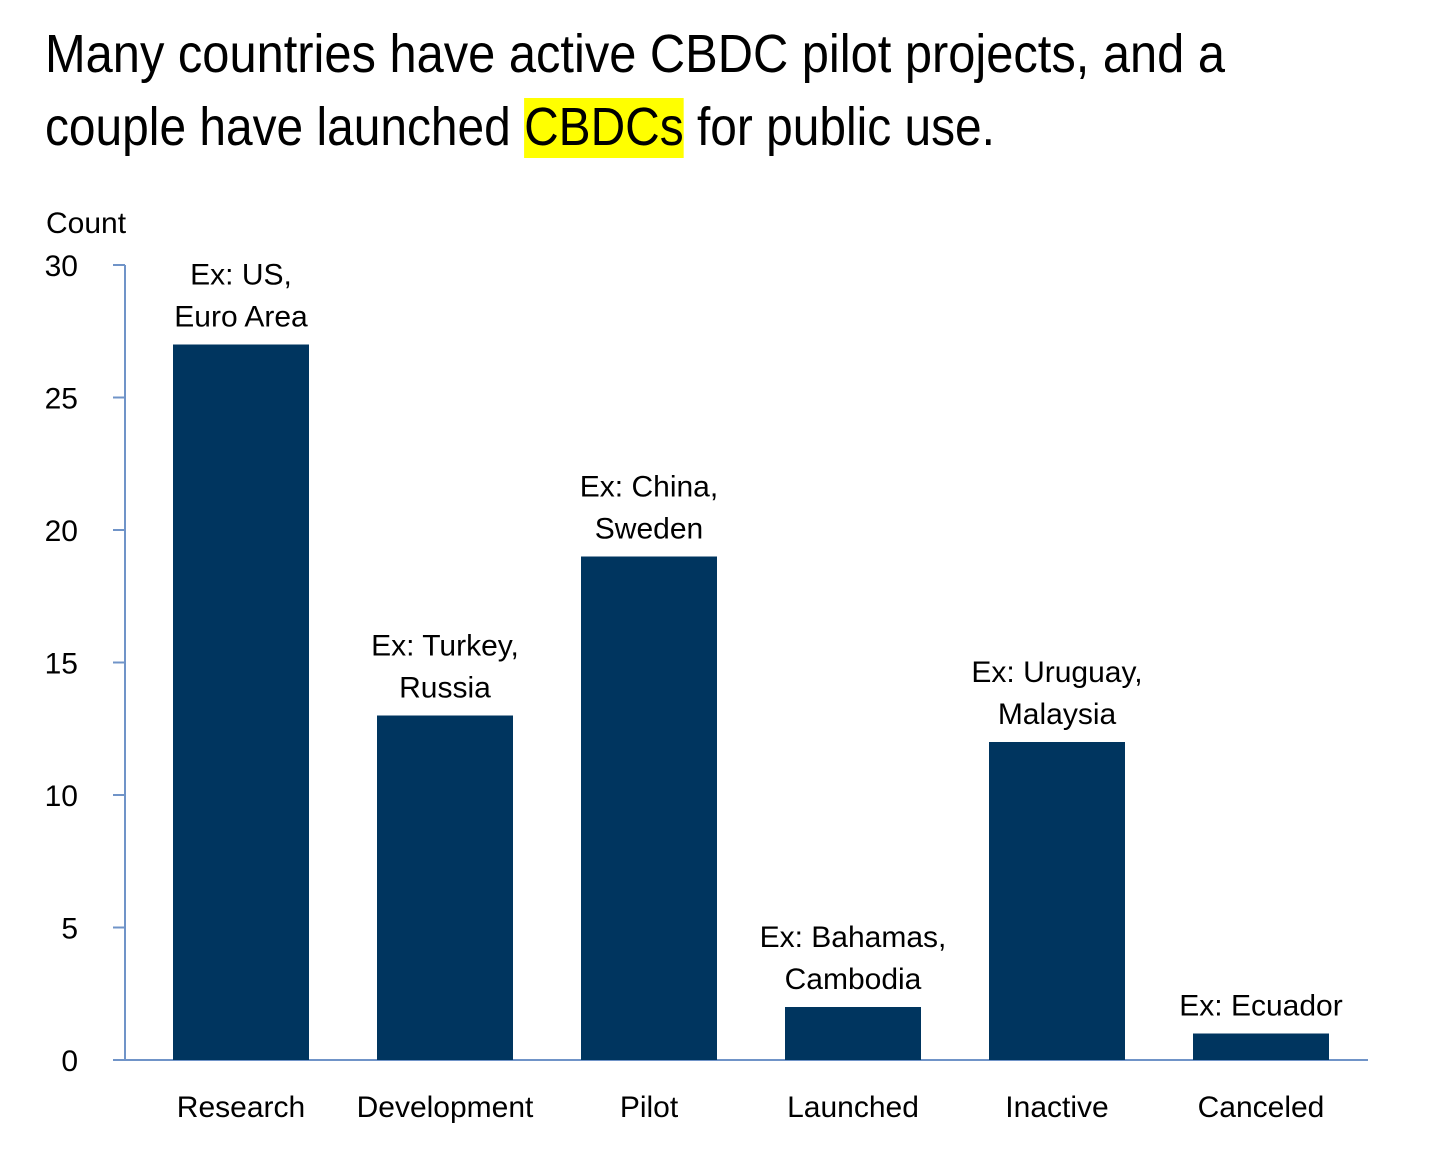 The image size is (1456, 1161). I want to click on y-axis-label: Count, so click(86, 223).